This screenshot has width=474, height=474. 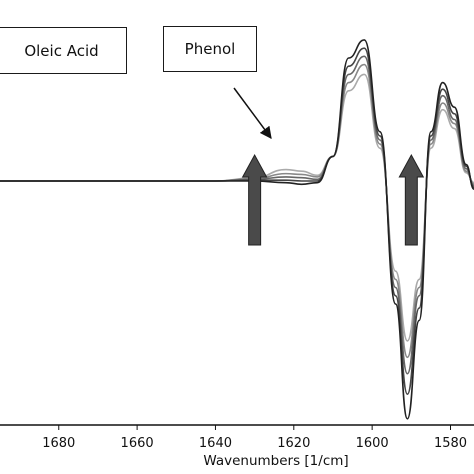 What do you see at coordinates (333, 199) in the screenshot?
I see `arrow-layer` at bounding box center [333, 199].